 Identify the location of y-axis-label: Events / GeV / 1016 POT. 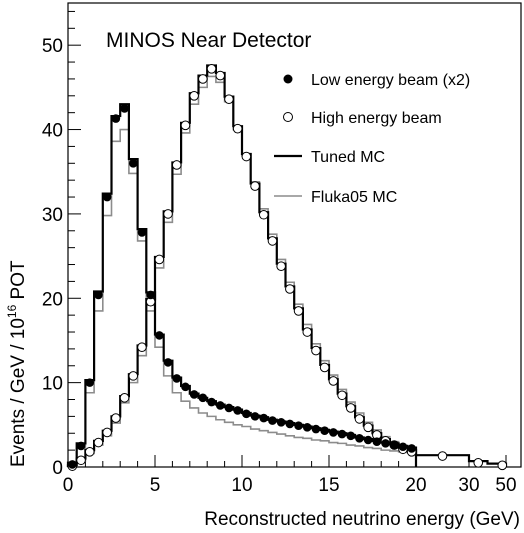
(17, 363).